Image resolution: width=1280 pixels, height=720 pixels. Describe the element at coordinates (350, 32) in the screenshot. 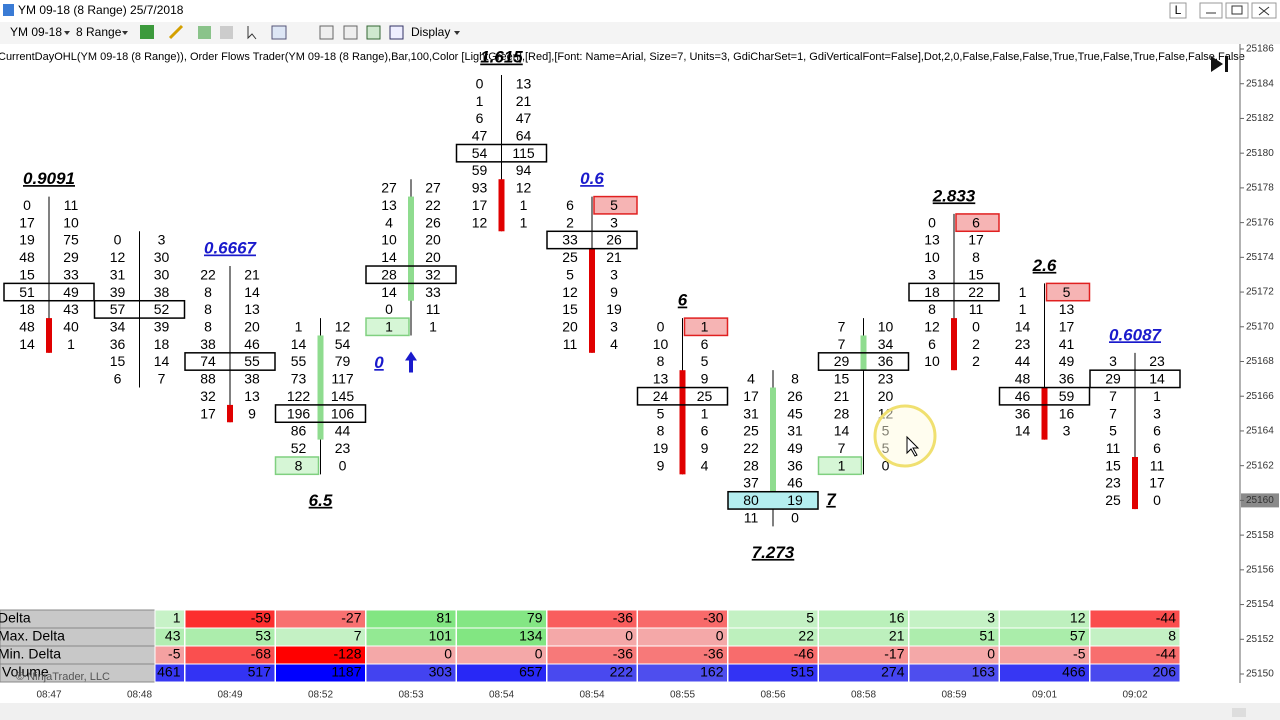

I see `template-button` at that location.